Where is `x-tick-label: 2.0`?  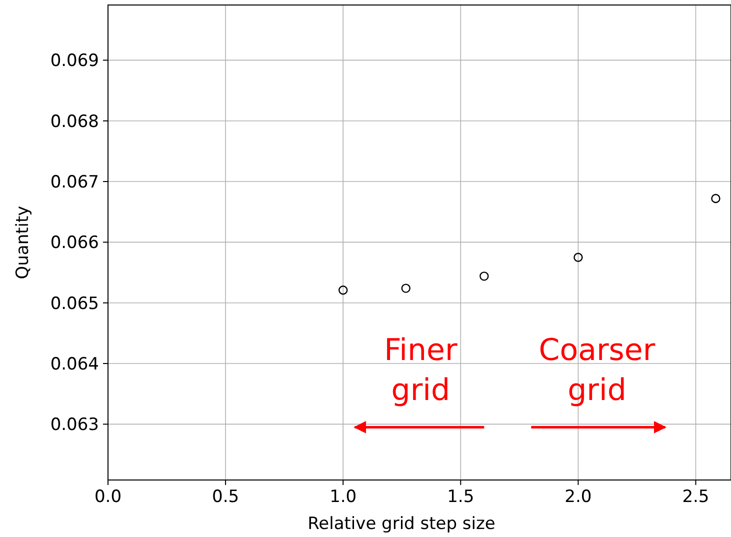
x-tick-label: 2.0 is located at coordinates (578, 497).